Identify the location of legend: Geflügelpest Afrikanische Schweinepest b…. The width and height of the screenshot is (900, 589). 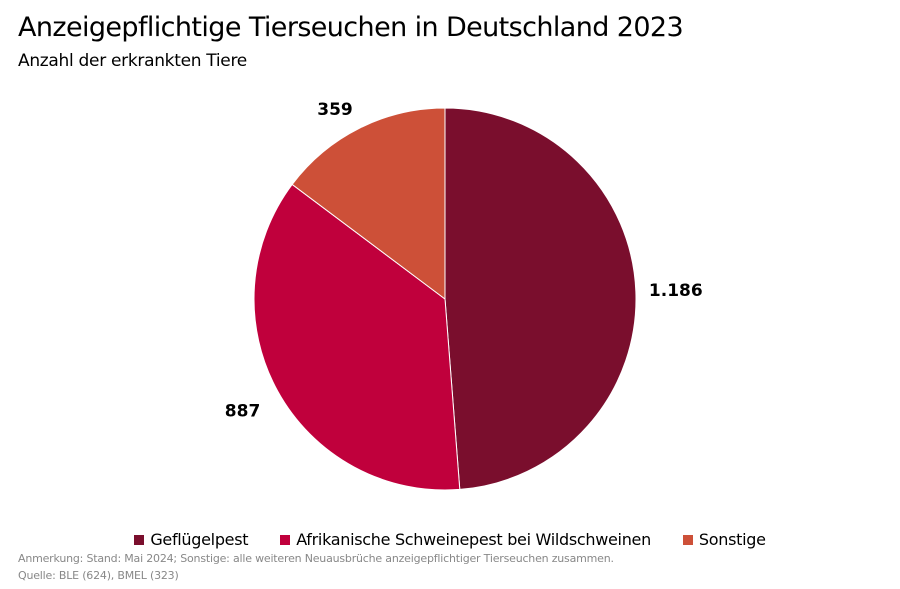
(450, 539).